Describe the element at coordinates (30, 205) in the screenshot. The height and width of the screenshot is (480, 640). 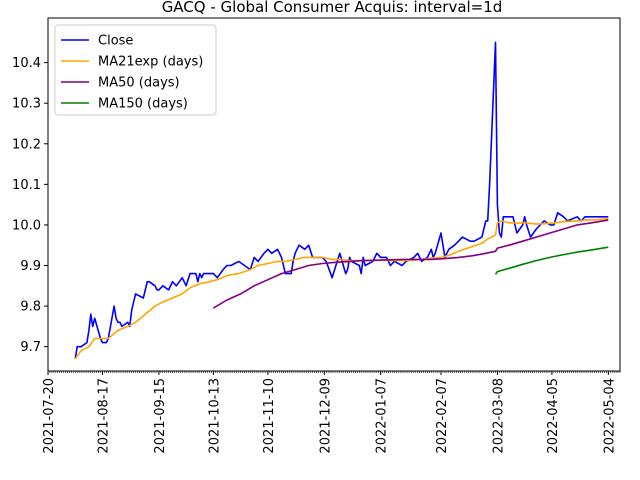
I see `y-axis: 9.7 9.8 9.9 10.0 10.1 10.2 10.3 10.4` at that location.